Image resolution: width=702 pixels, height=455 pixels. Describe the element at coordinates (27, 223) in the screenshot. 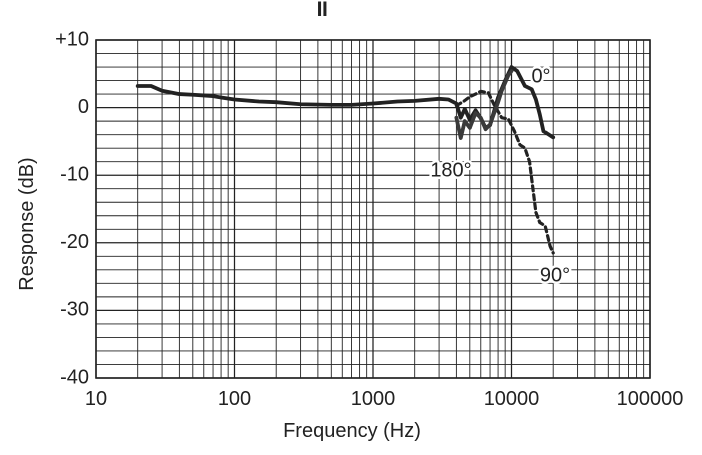

I see `y-axis-label: Response (dB)` at that location.